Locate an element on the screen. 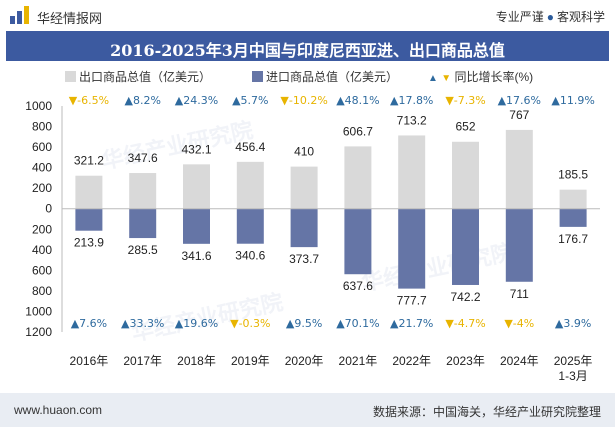  legend-import: 进口商品总值（亿美元） is located at coordinates (325, 76).